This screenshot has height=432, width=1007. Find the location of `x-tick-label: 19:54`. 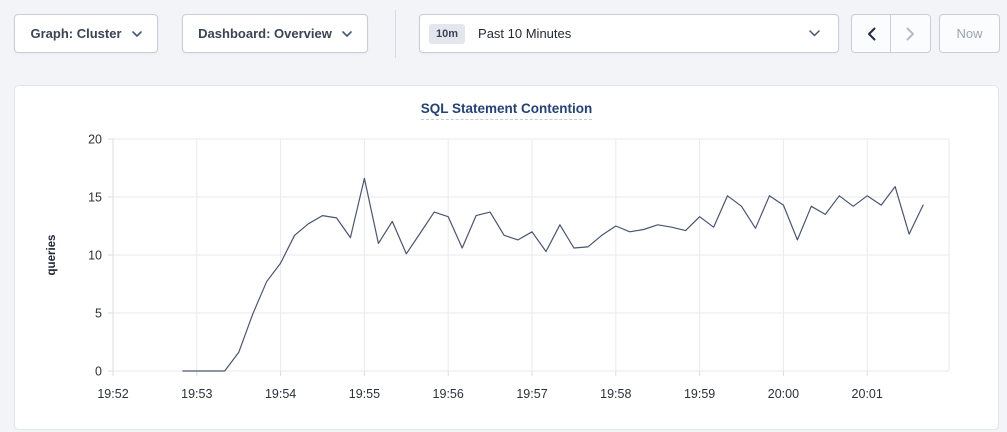

x-tick-label: 19:54 is located at coordinates (280, 394).